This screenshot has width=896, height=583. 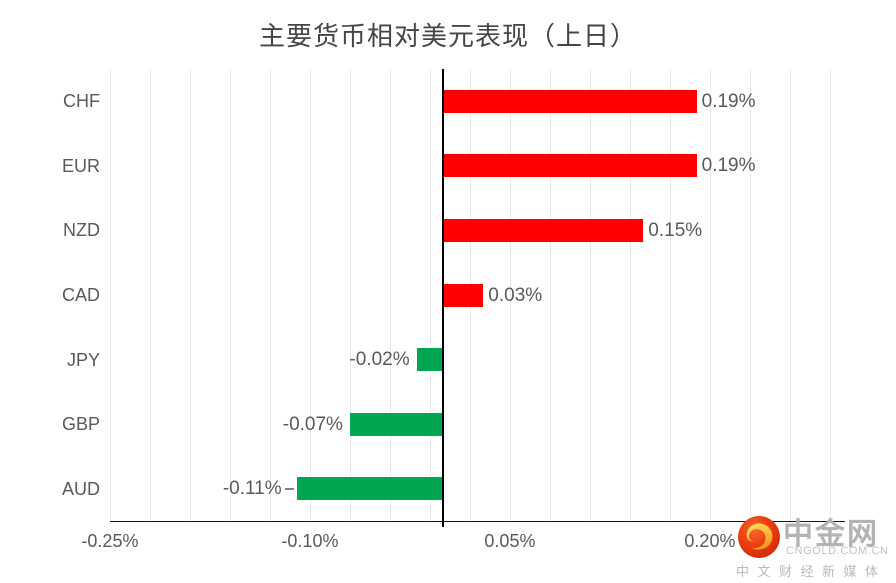 What do you see at coordinates (837, 551) in the screenshot?
I see `brand-site: CNGOLD.COM.CN` at bounding box center [837, 551].